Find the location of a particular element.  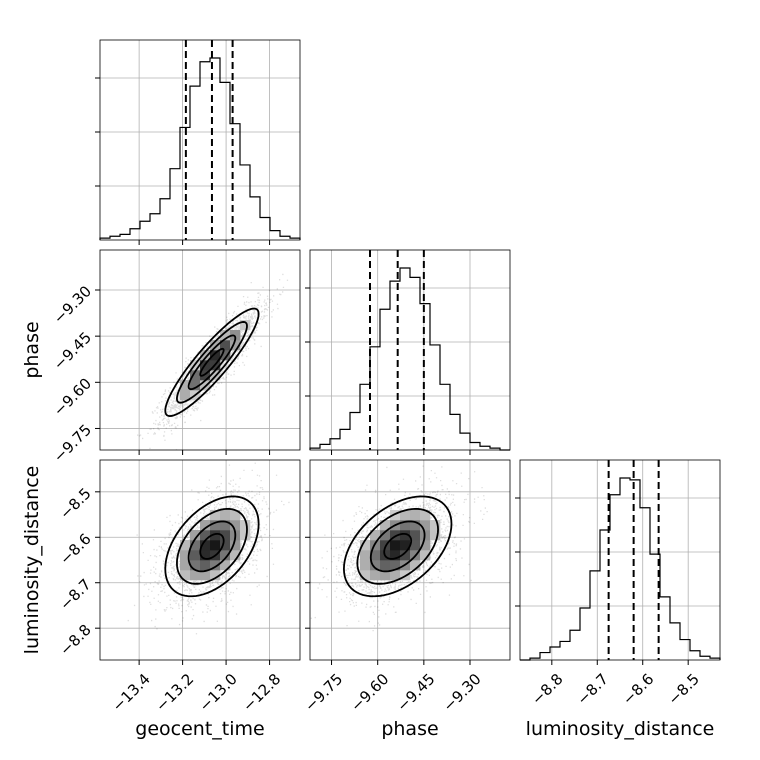

y-tick-label: −9.45 is located at coordinates (72, 350).